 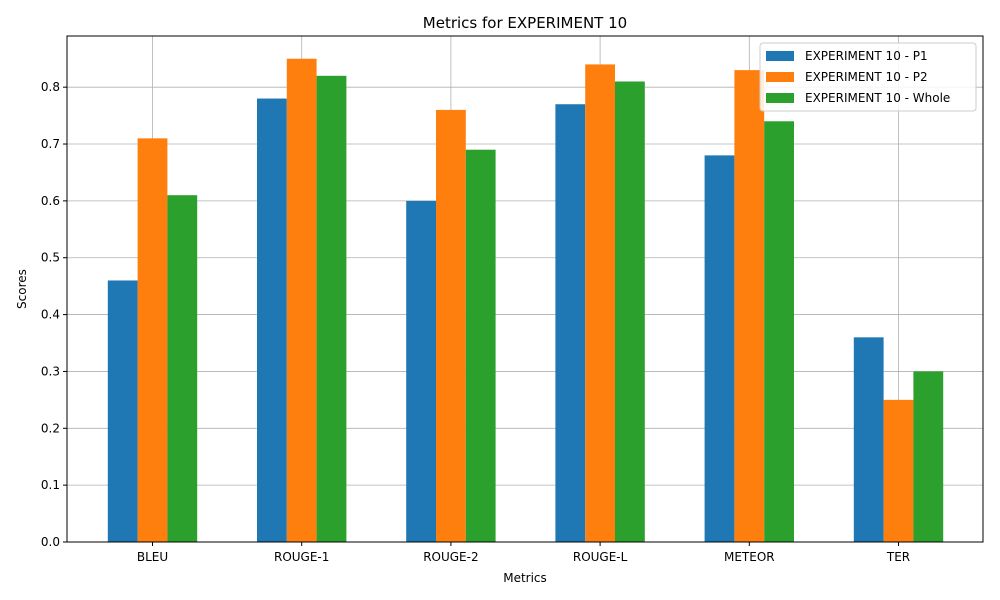 I want to click on legend-box, so click(x=868, y=77).